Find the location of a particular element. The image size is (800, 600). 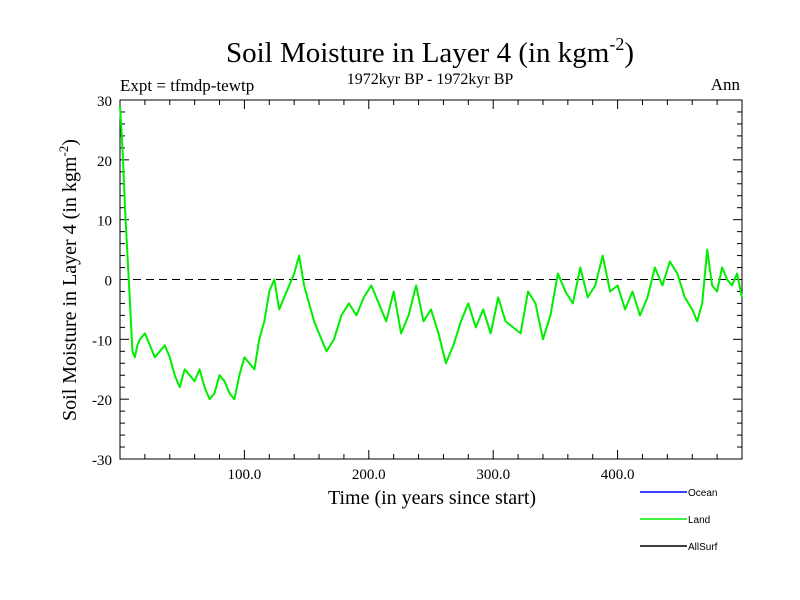

period-label: Ann is located at coordinates (726, 84).